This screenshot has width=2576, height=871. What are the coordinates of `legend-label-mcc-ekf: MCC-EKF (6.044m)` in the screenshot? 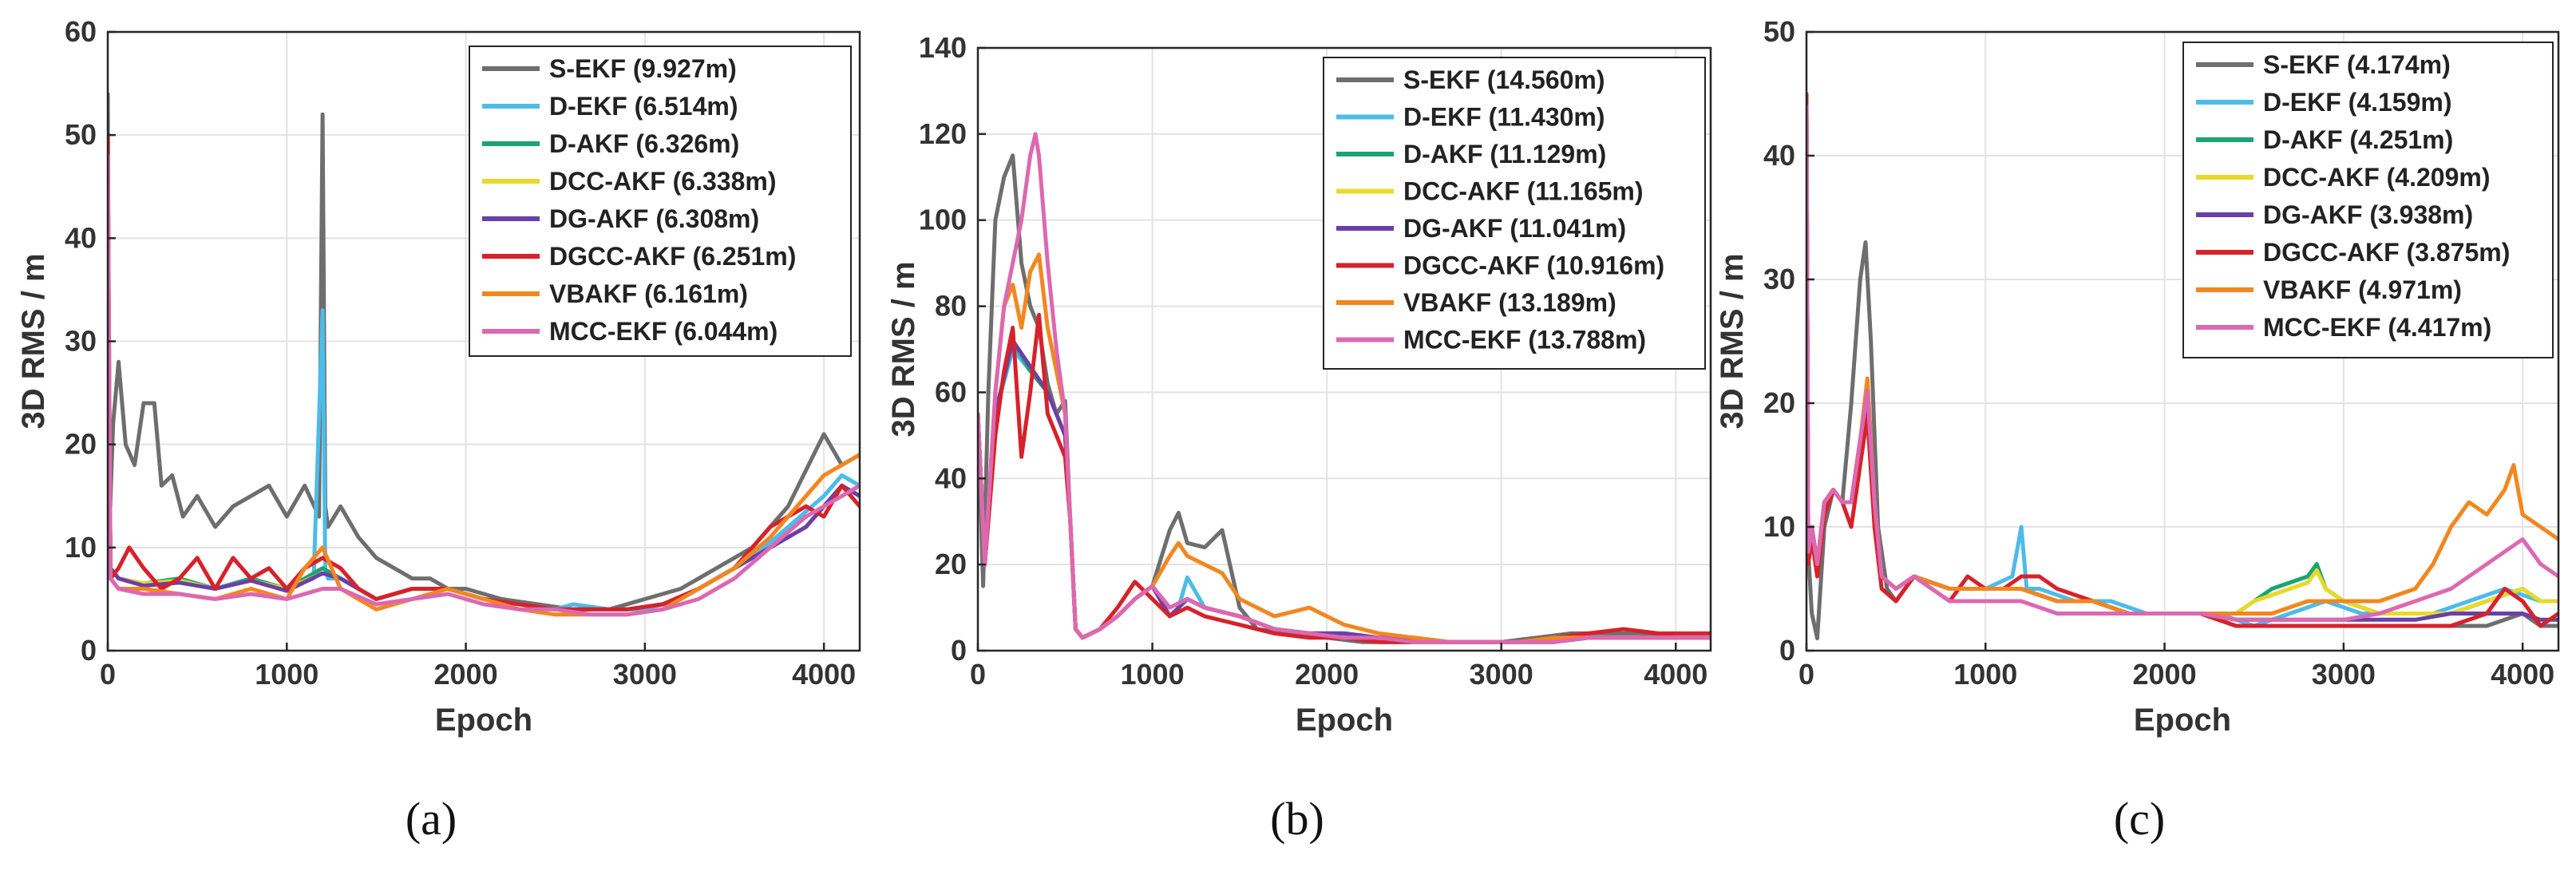 It's located at (664, 331).